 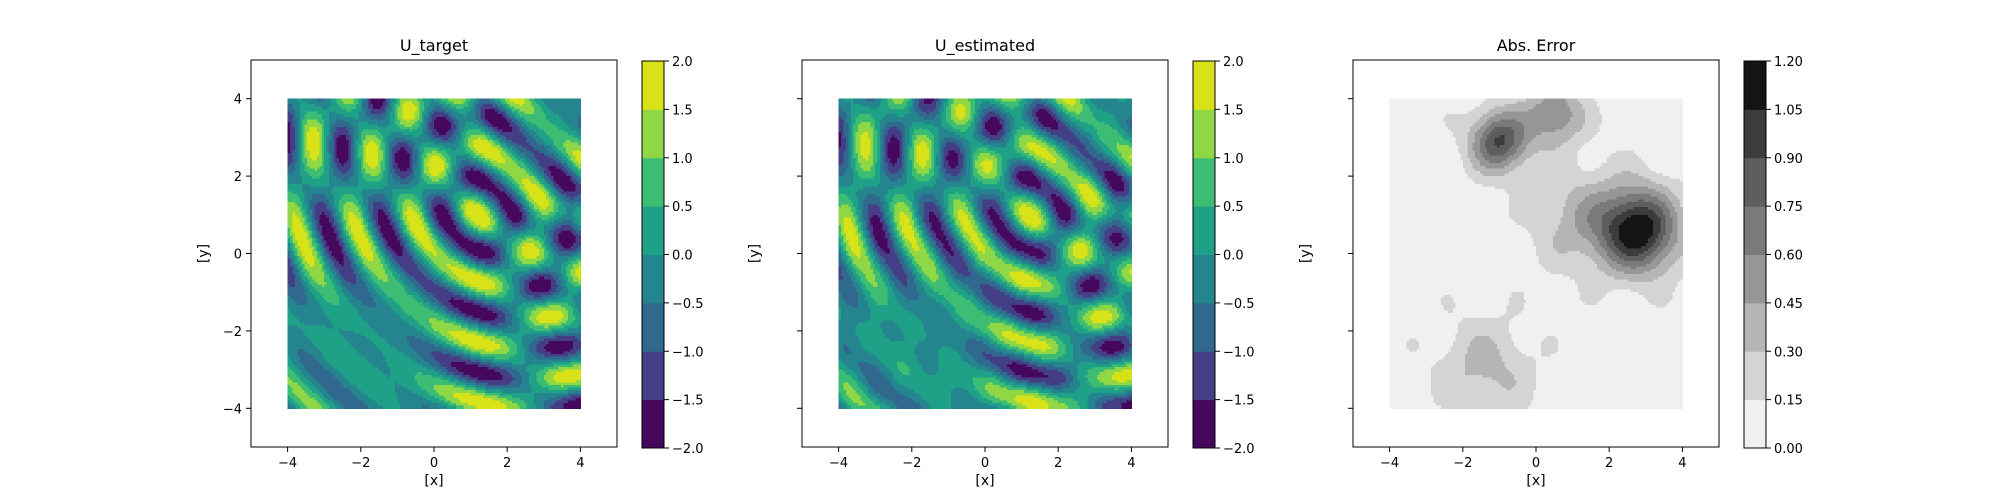 I want to click on y-tick-label: −2, so click(x=232, y=332).